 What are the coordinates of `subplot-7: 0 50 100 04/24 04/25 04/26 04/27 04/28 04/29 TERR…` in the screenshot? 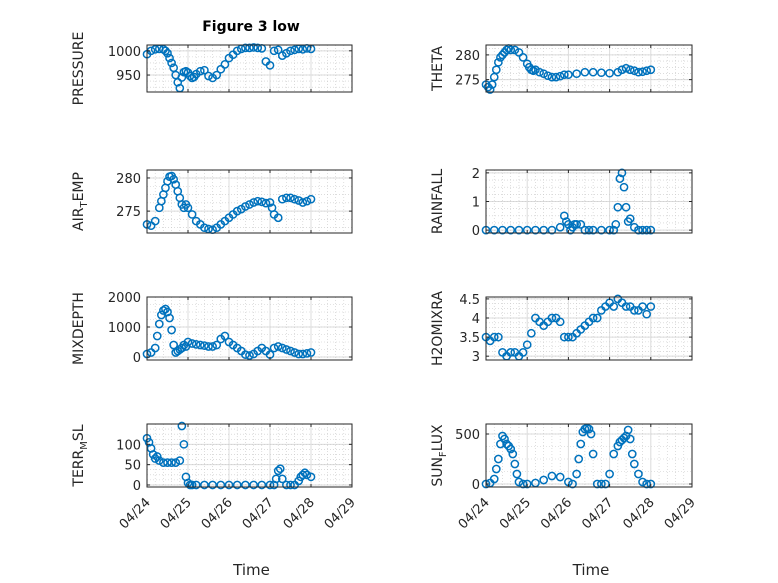 It's located at (215, 500).